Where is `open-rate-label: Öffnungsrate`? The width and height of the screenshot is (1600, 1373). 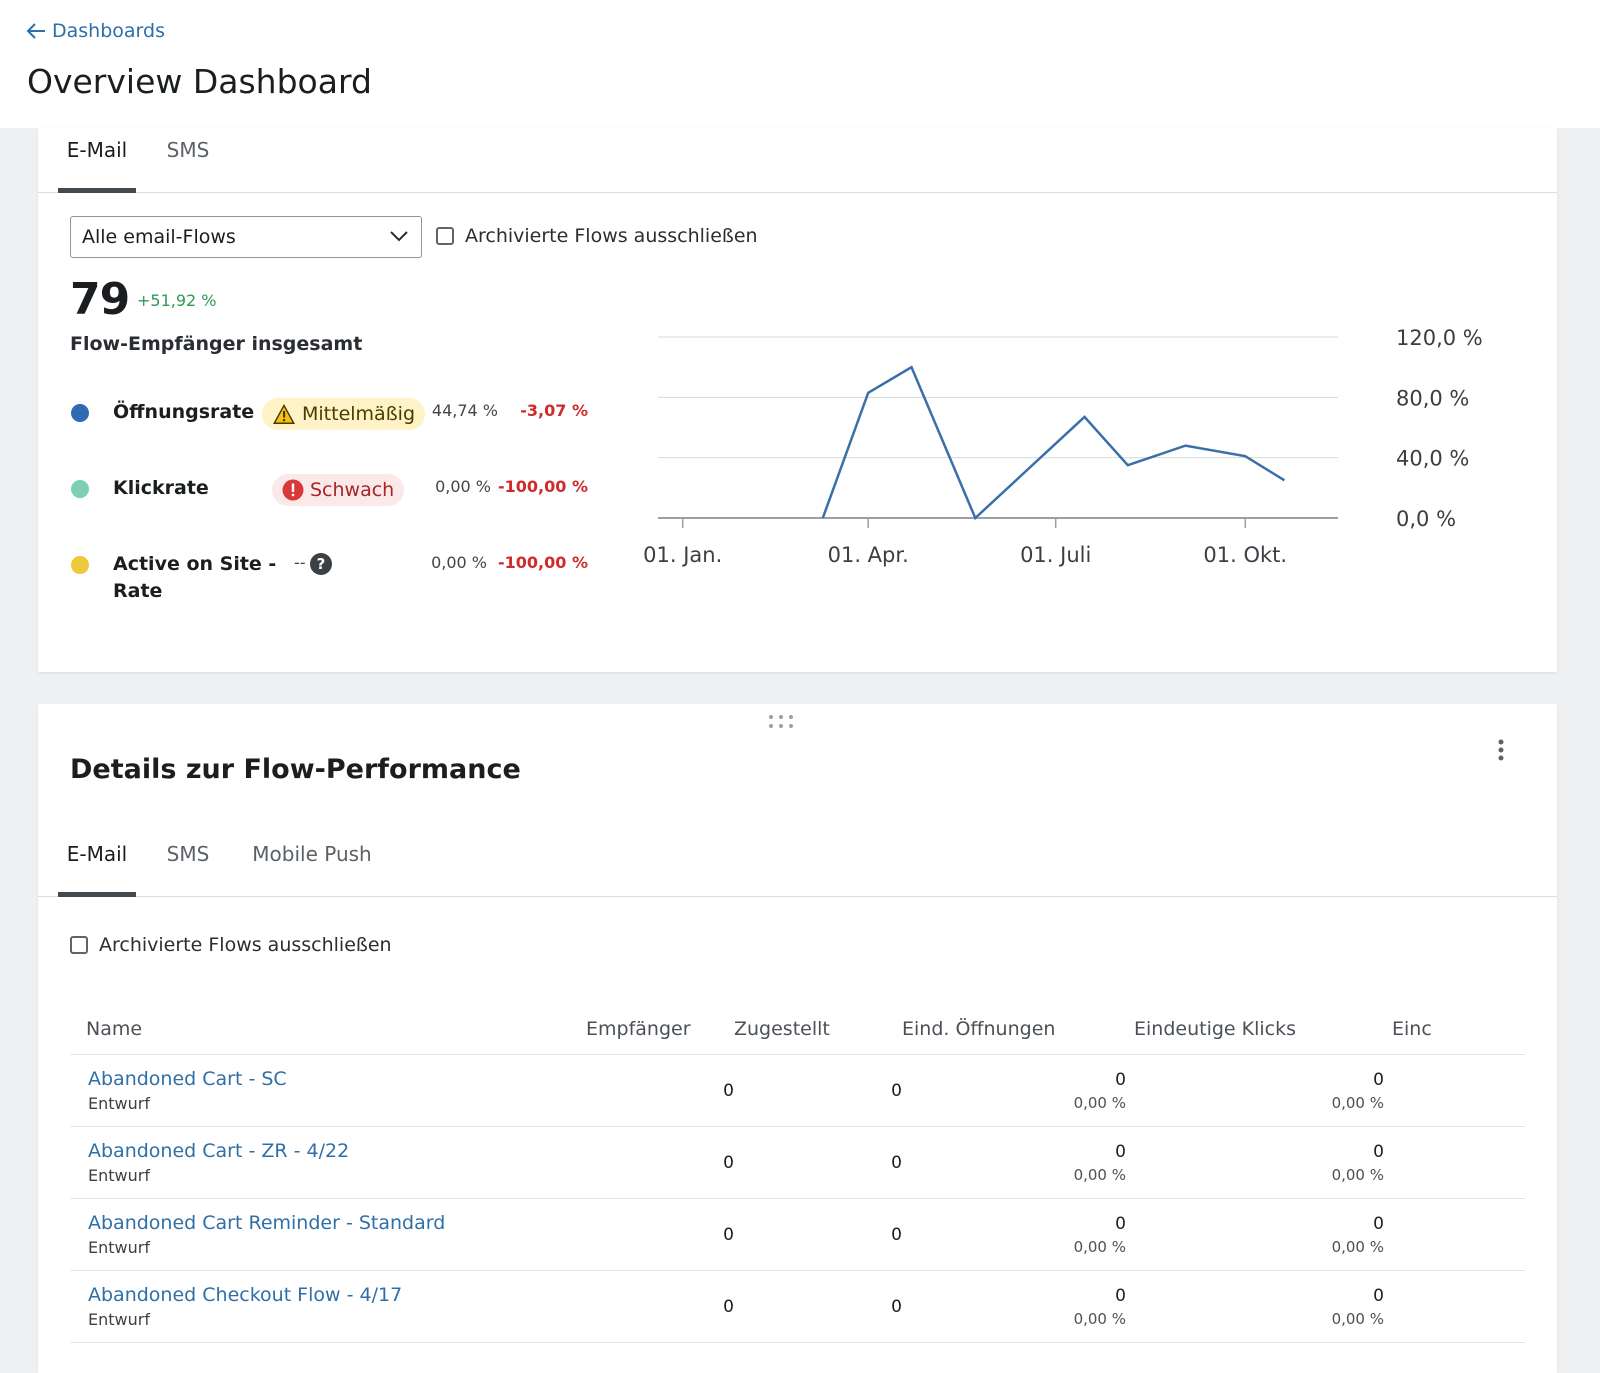
open-rate-label: Öffnungsrate is located at coordinates (184, 412).